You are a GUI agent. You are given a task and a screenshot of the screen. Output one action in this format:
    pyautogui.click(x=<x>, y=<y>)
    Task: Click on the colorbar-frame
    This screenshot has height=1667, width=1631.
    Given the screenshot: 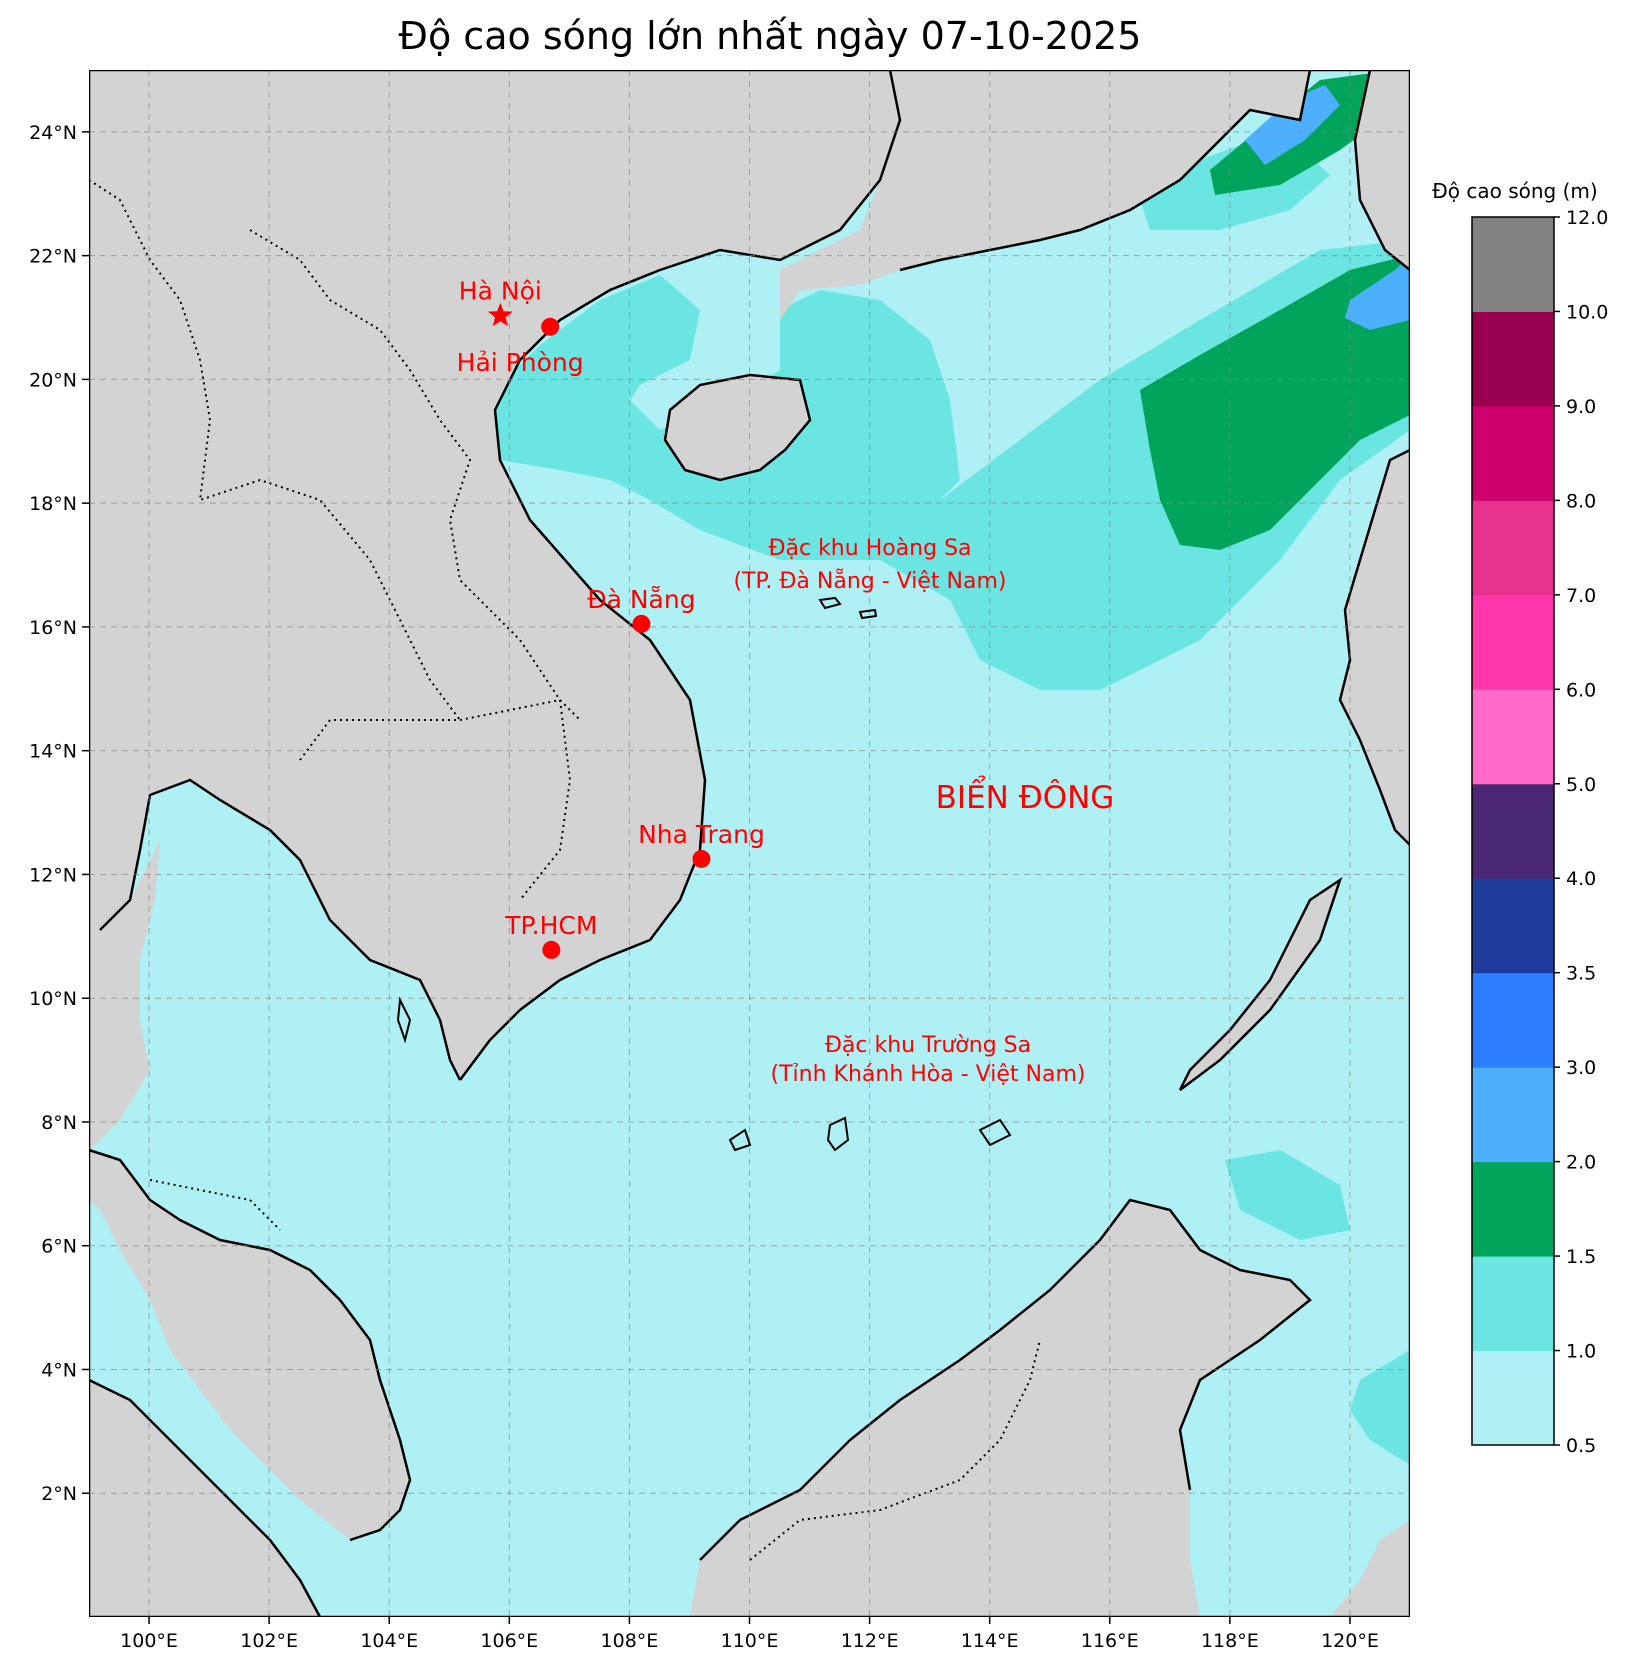 What is the action you would take?
    pyautogui.click(x=1513, y=831)
    